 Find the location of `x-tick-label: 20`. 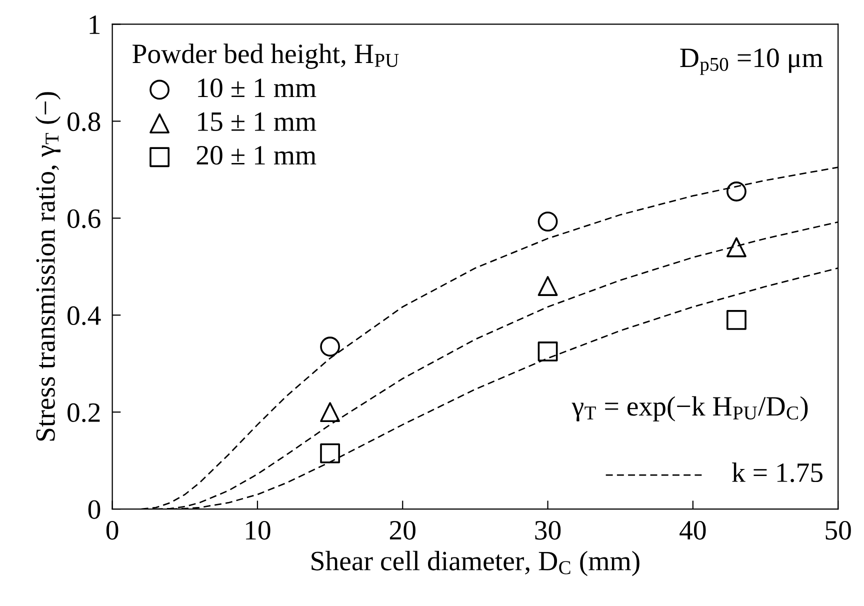

x-tick-label: 20 is located at coordinates (403, 530).